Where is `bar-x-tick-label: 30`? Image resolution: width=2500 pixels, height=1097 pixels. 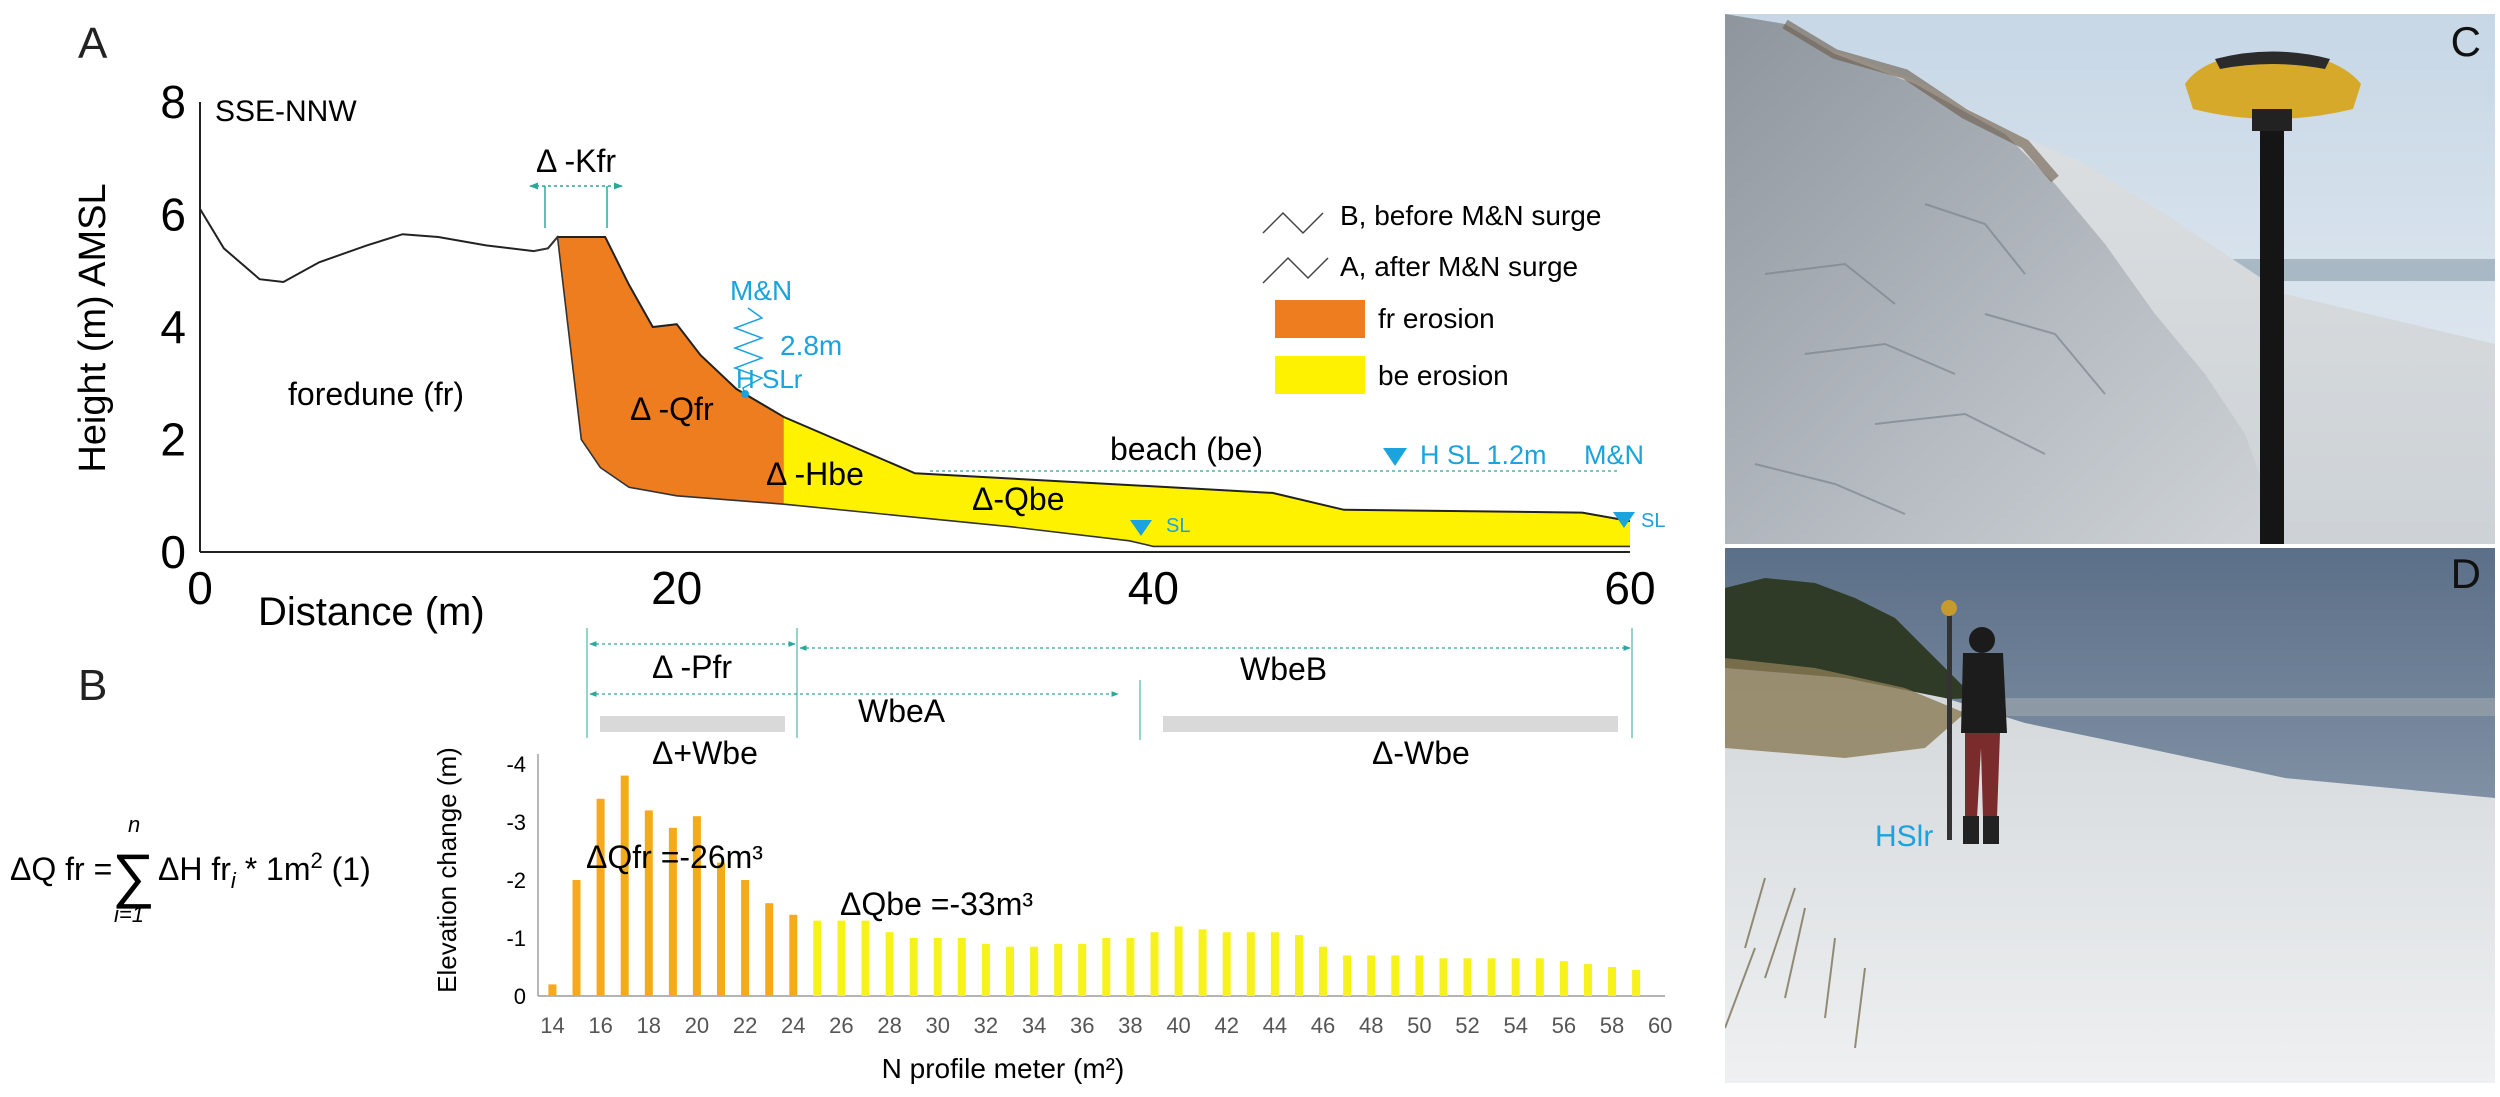
bar-x-tick-label: 30 is located at coordinates (938, 1025).